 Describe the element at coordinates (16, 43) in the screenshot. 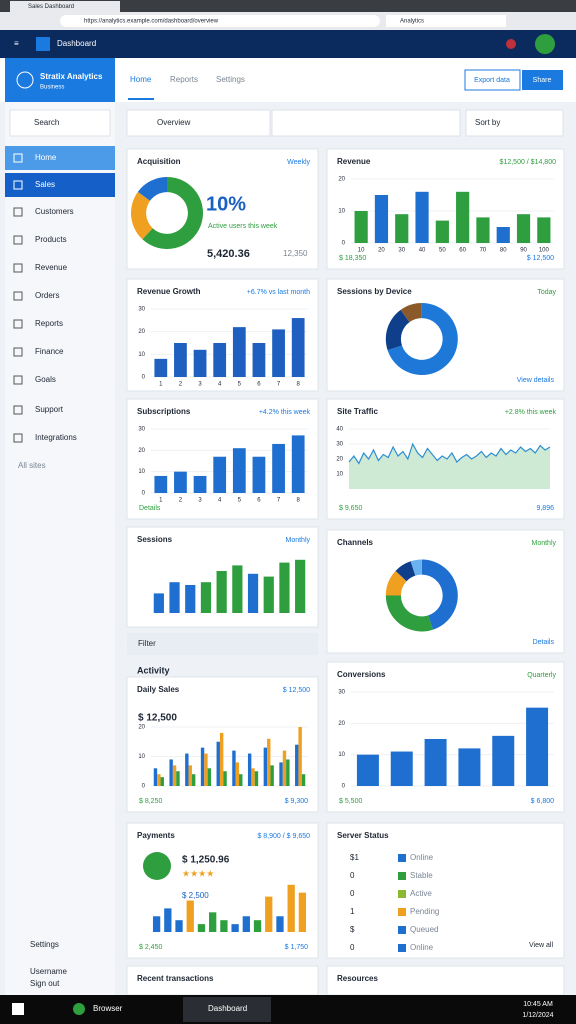

I see `menu-icon: ≡` at that location.